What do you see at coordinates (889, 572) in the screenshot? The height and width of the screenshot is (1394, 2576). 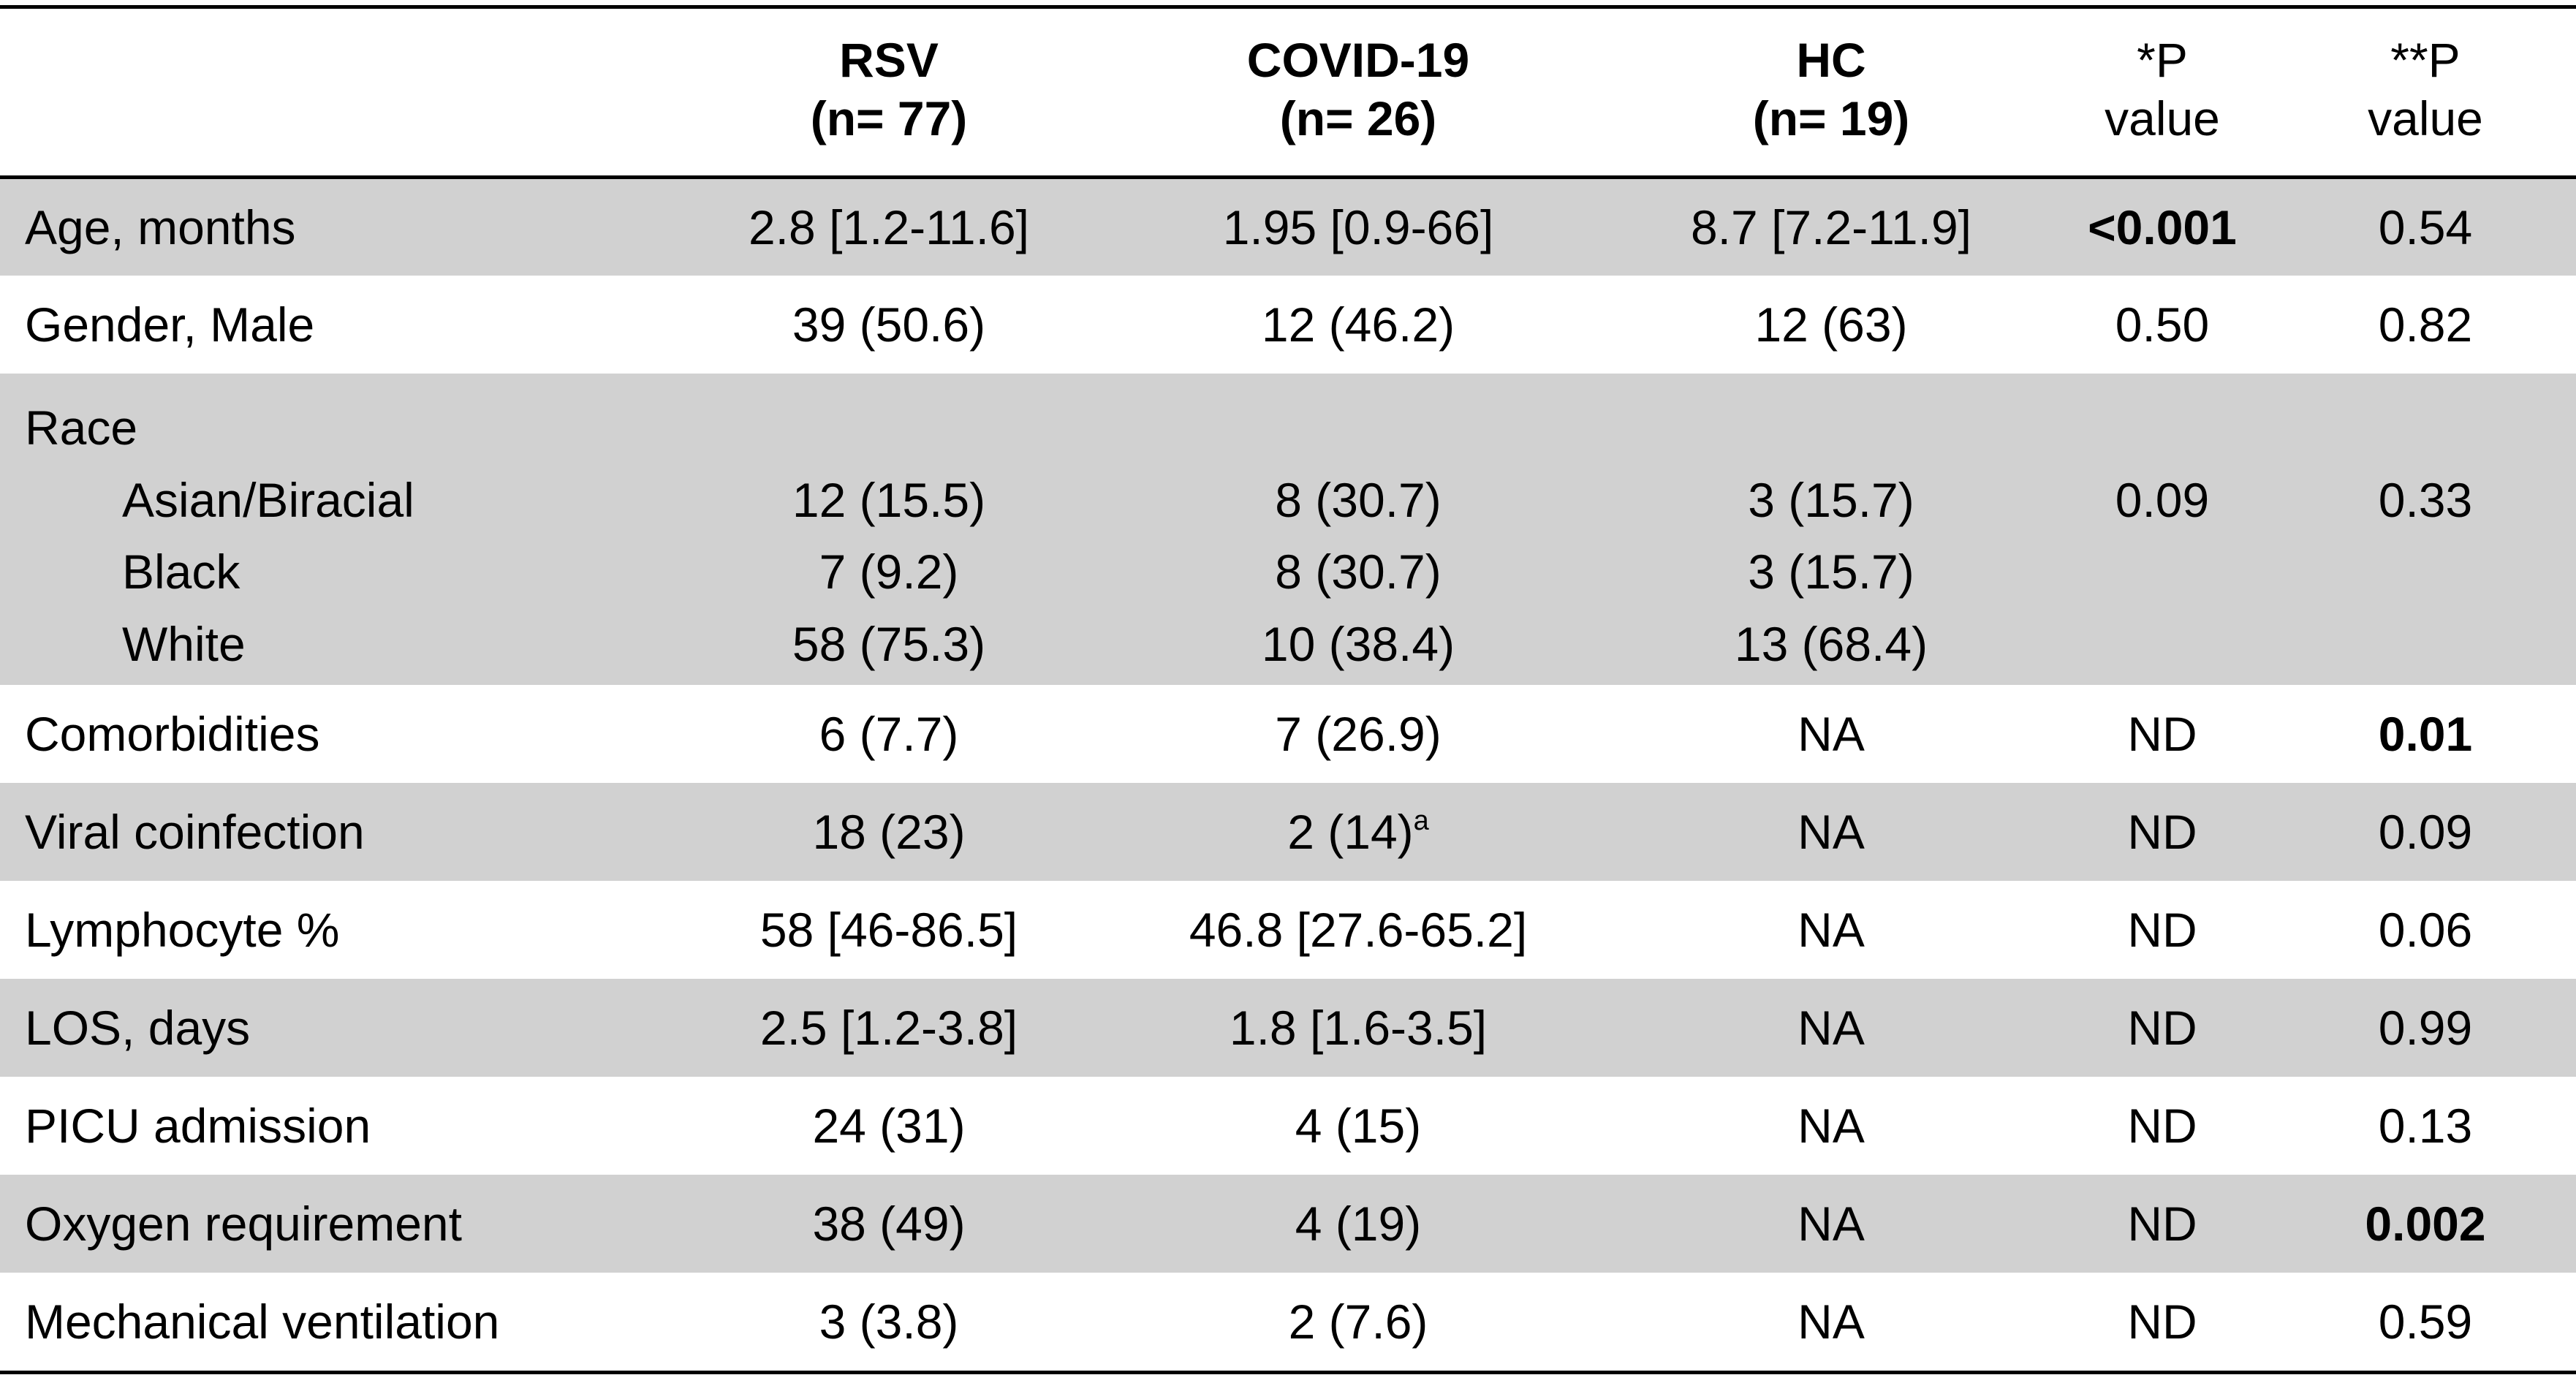 I see `rsv-value: 7 (9.2)` at bounding box center [889, 572].